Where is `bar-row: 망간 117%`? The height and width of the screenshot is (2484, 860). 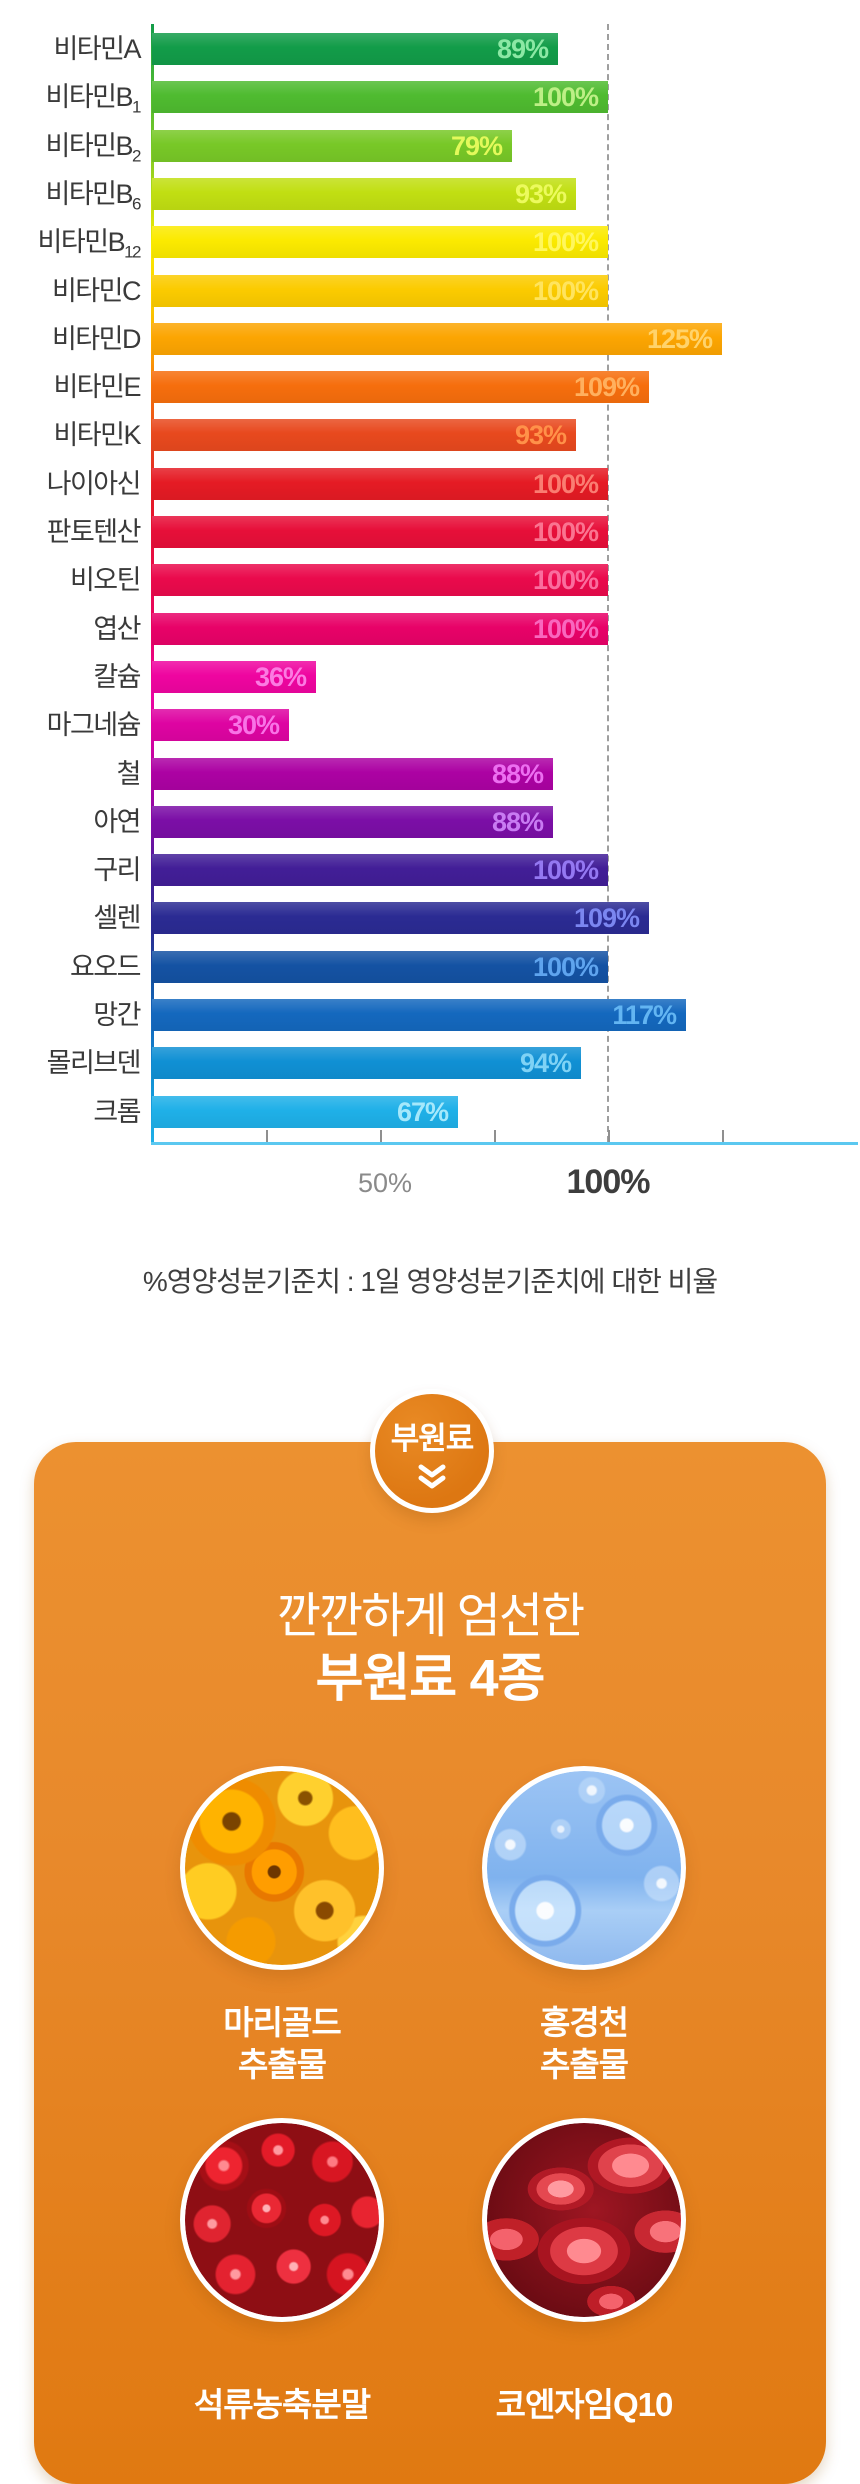
bar-row: 망간 117% is located at coordinates (430, 1015).